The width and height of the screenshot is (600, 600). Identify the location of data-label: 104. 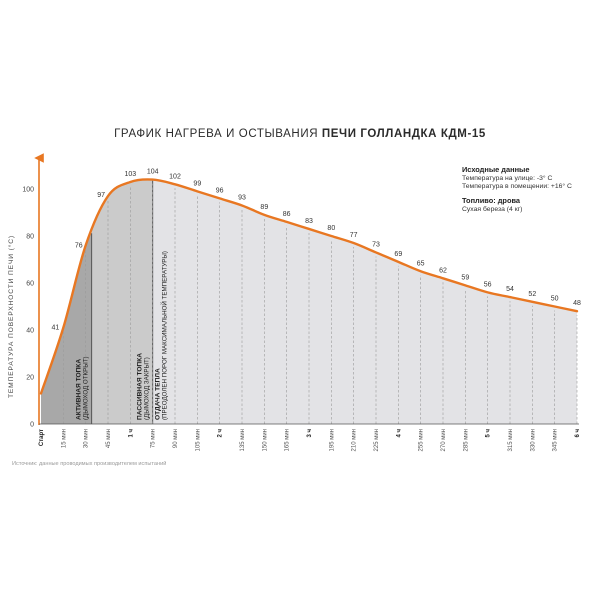
(153, 172).